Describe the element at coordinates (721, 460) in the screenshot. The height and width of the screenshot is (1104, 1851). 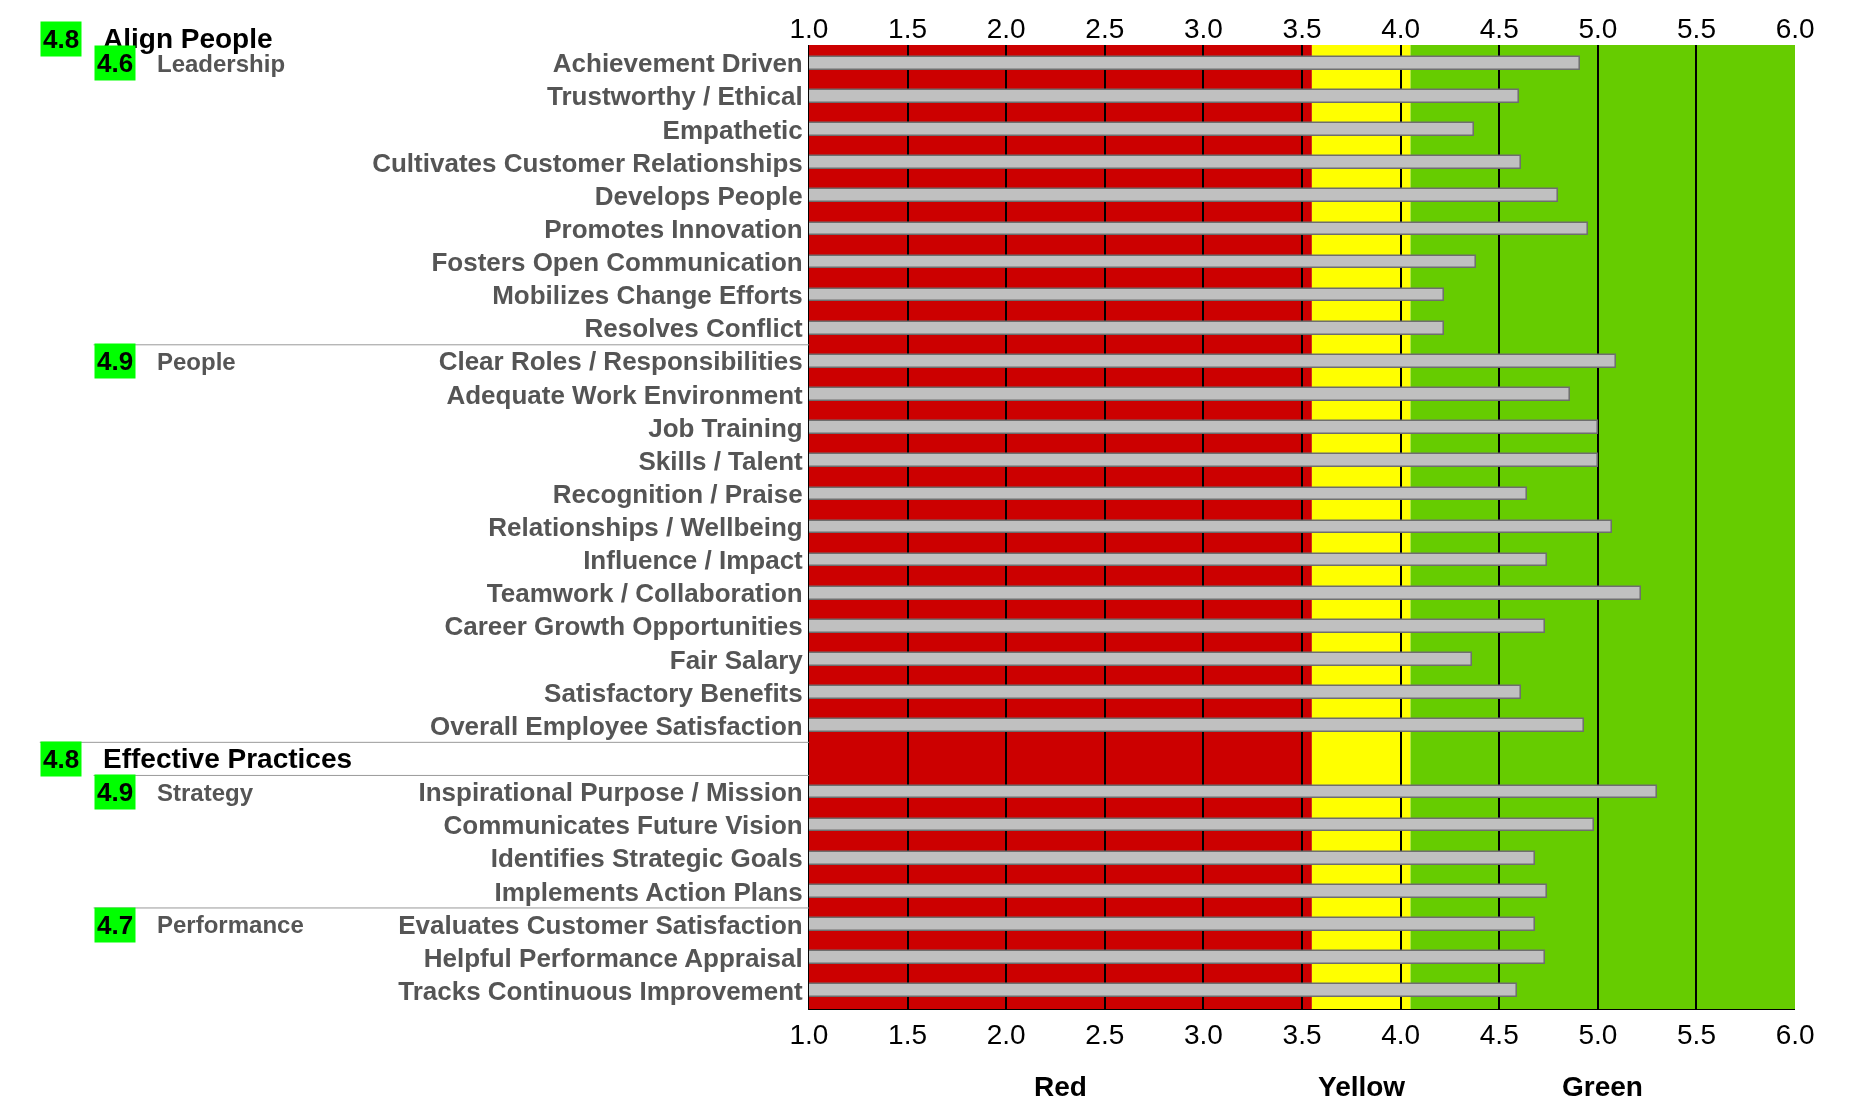
I see `y-tick-label: Skills / Talent` at that location.